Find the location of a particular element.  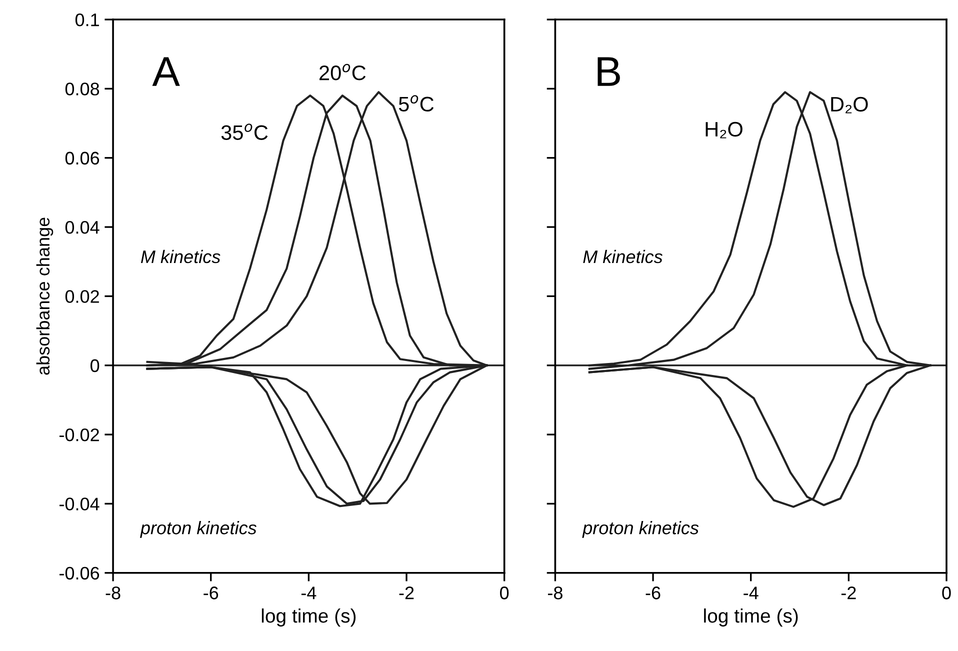

y-axis-title: absorbance change is located at coordinates (45, 296).